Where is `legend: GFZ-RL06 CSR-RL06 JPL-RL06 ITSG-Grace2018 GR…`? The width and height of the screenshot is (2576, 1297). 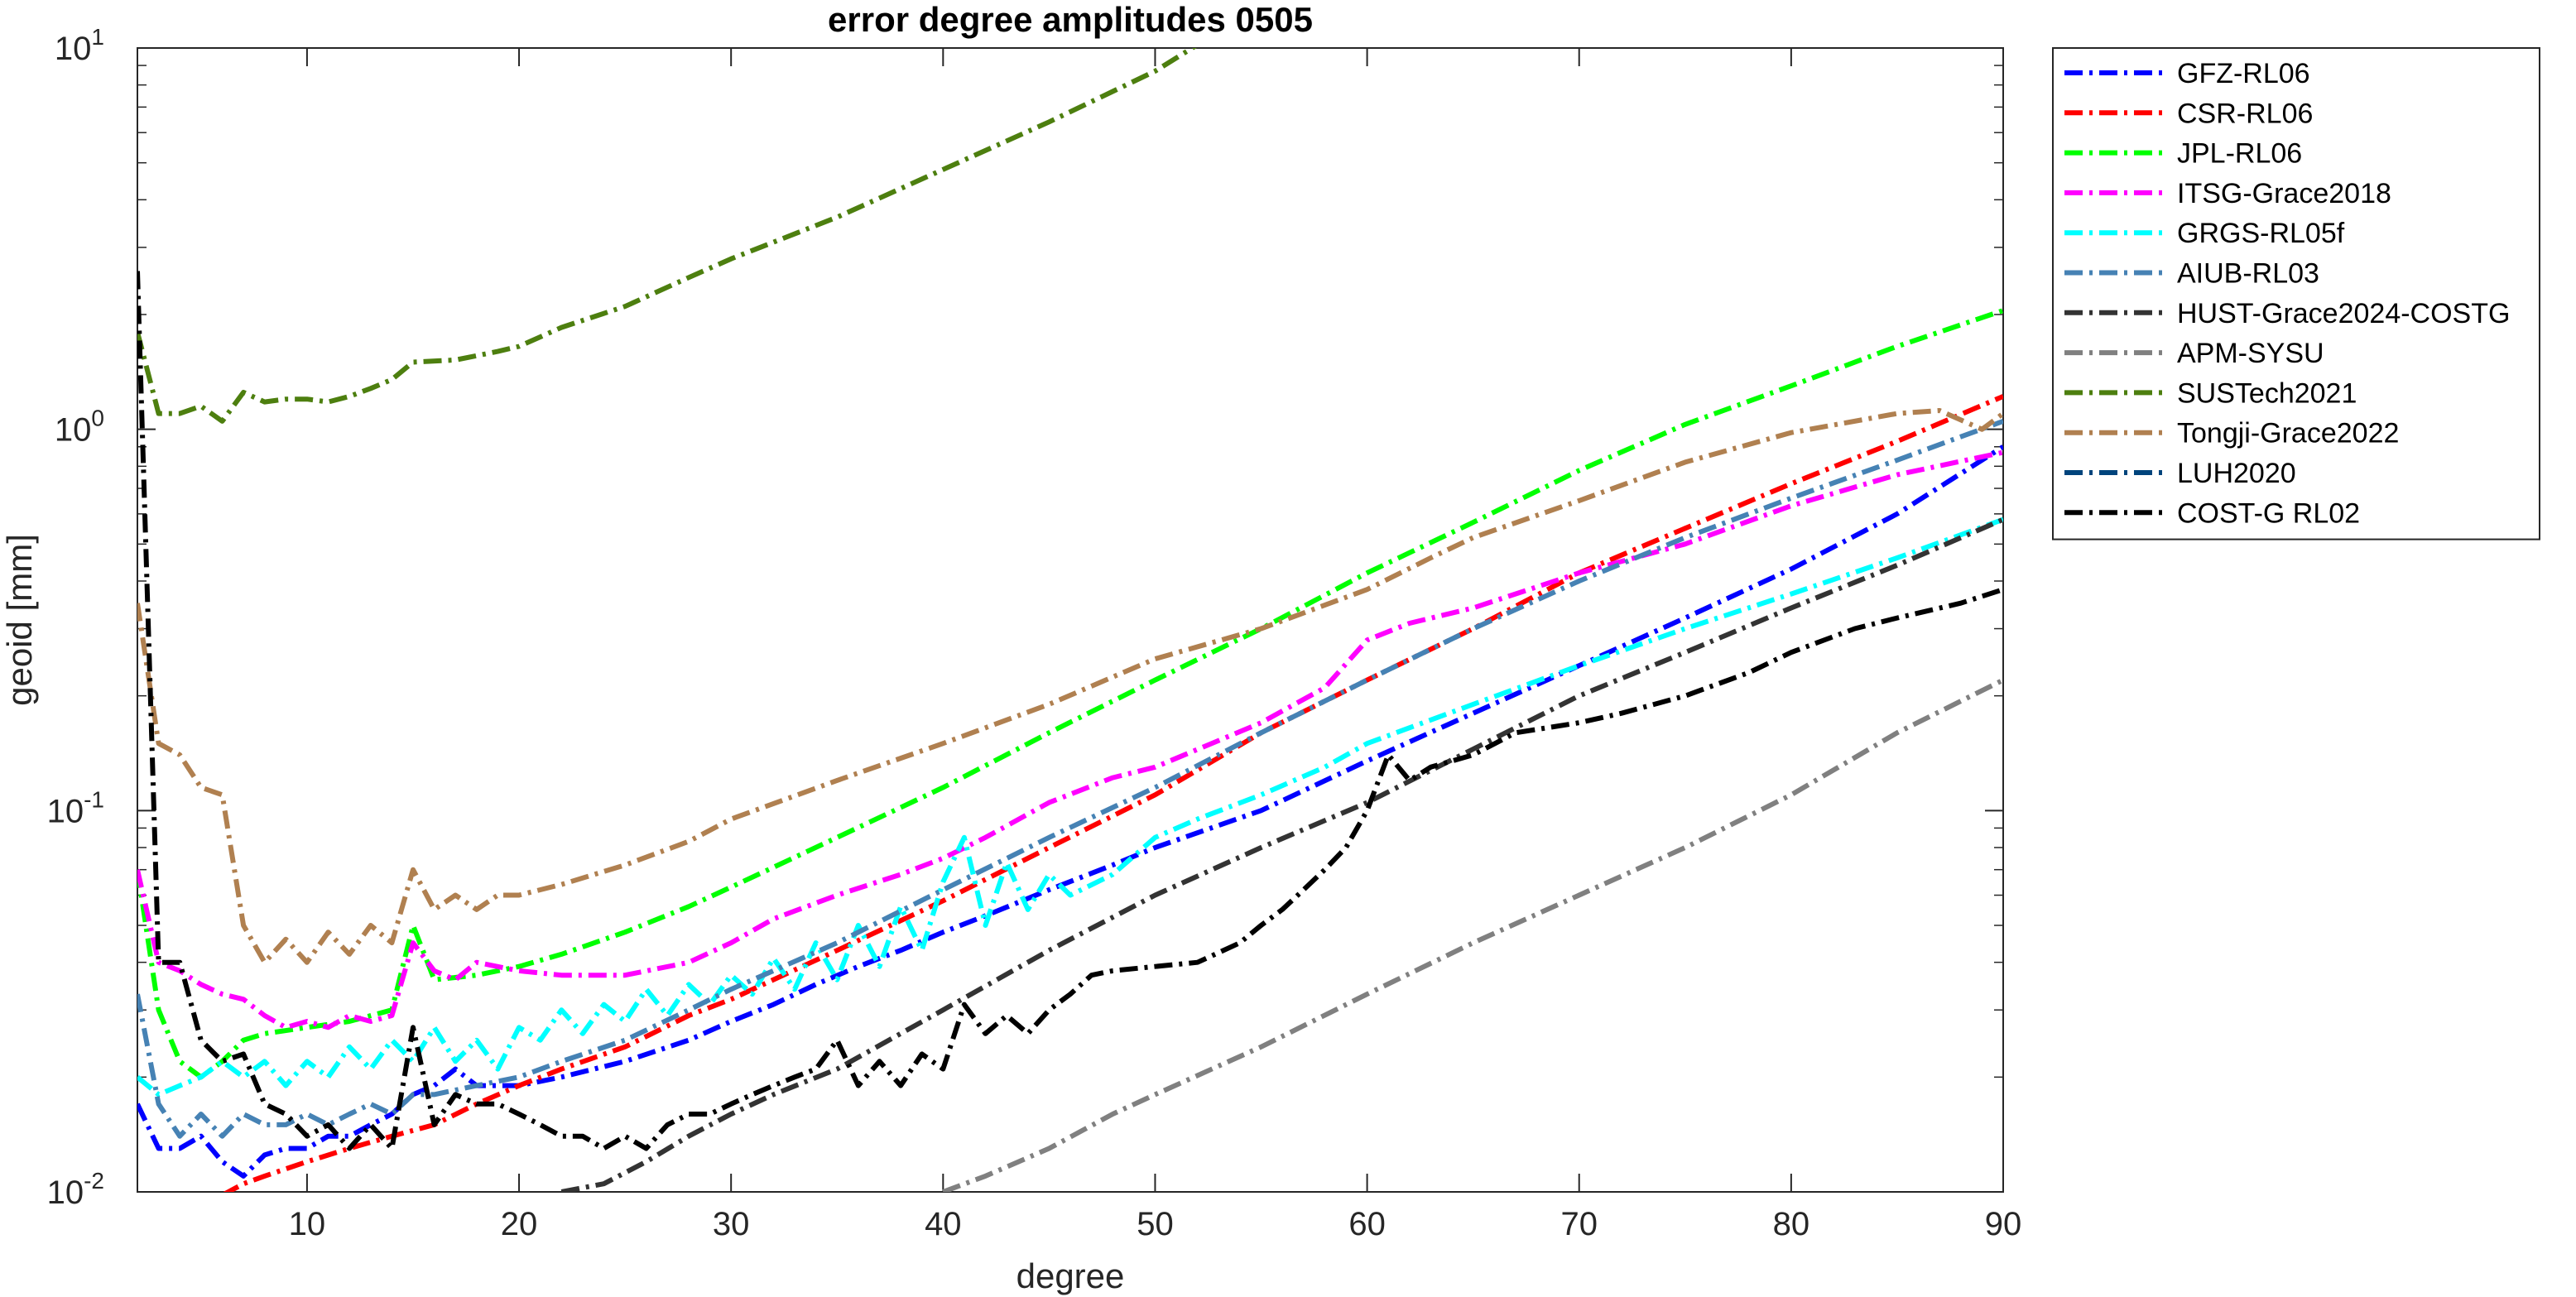
legend: GFZ-RL06 CSR-RL06 JPL-RL06 ITSG-Grace2018 GR… is located at coordinates (2296, 294).